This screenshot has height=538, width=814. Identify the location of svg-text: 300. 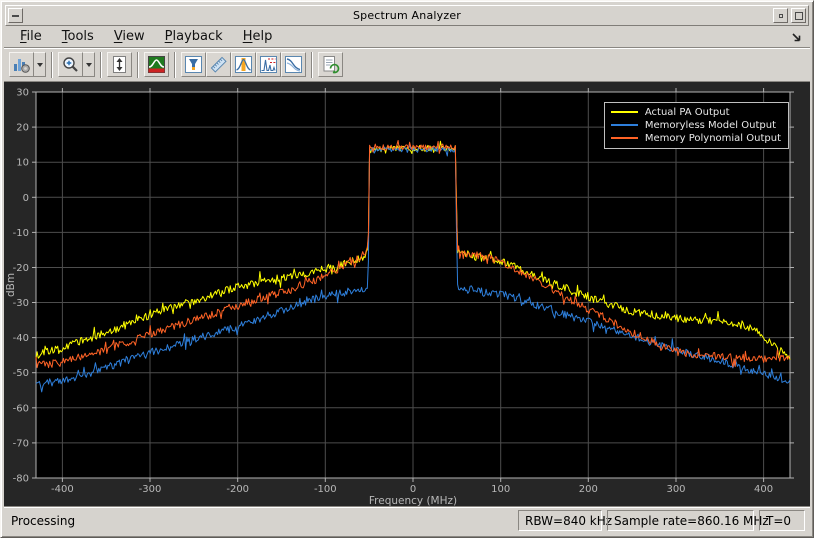
(675, 489).